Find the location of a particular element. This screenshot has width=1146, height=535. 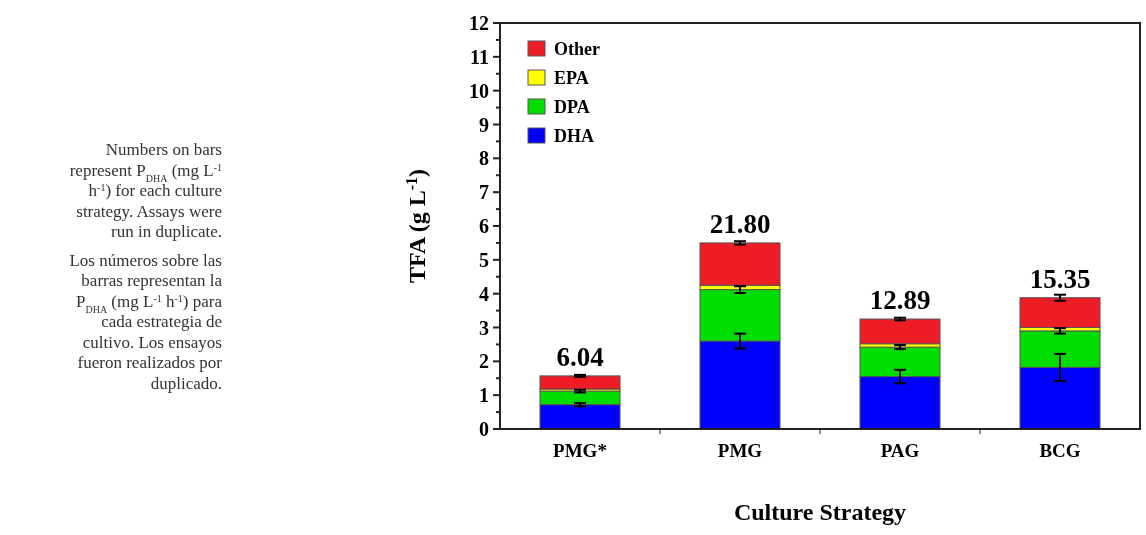

y-tick-label: 9 is located at coordinates (484, 124).